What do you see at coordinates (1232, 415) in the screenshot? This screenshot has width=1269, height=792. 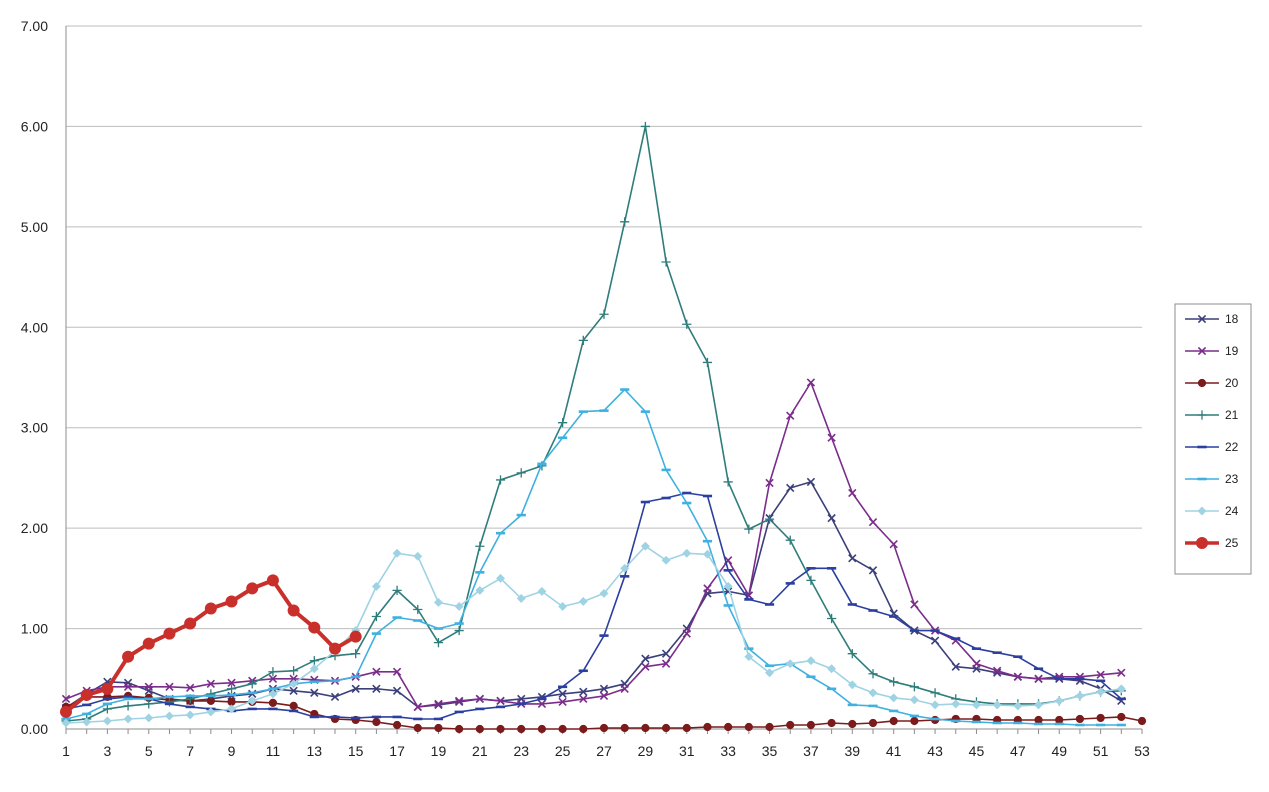 I see `legend-label: 21` at bounding box center [1232, 415].